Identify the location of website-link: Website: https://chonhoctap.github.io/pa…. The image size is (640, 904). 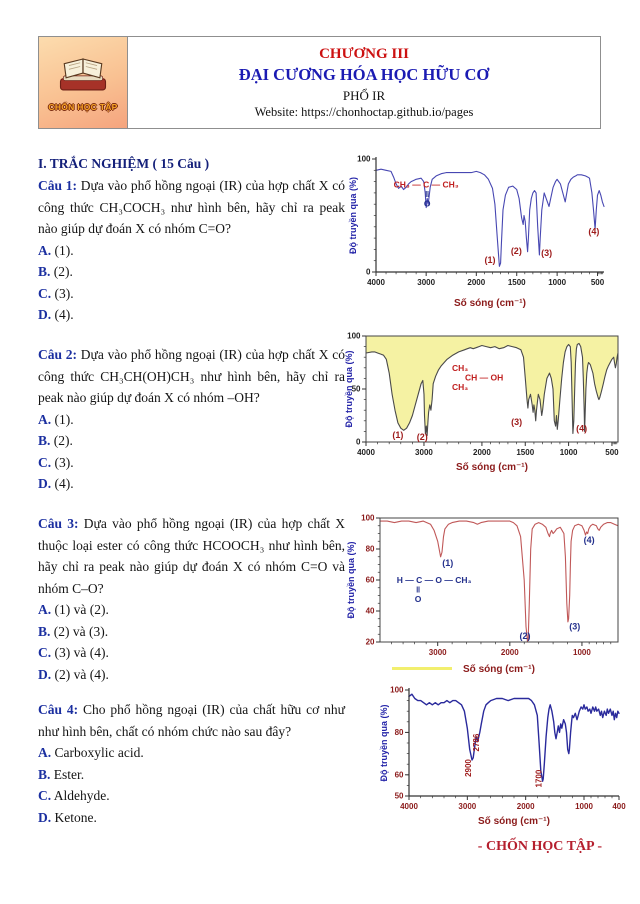
(364, 112).